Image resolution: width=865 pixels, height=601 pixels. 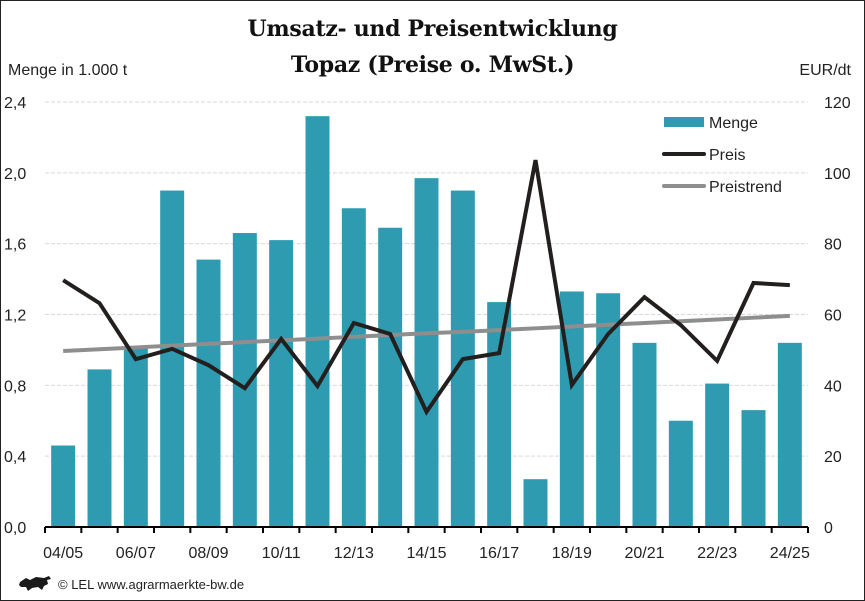 I want to click on y-tick-label-right: 80, so click(x=833, y=245).